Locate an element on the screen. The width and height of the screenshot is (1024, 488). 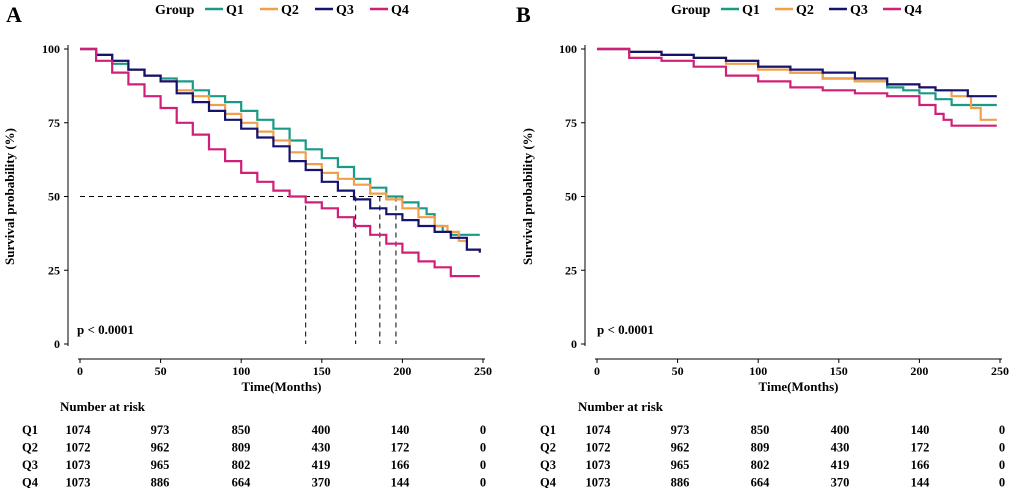
p-value: p < 0.0001 is located at coordinates (625, 329).